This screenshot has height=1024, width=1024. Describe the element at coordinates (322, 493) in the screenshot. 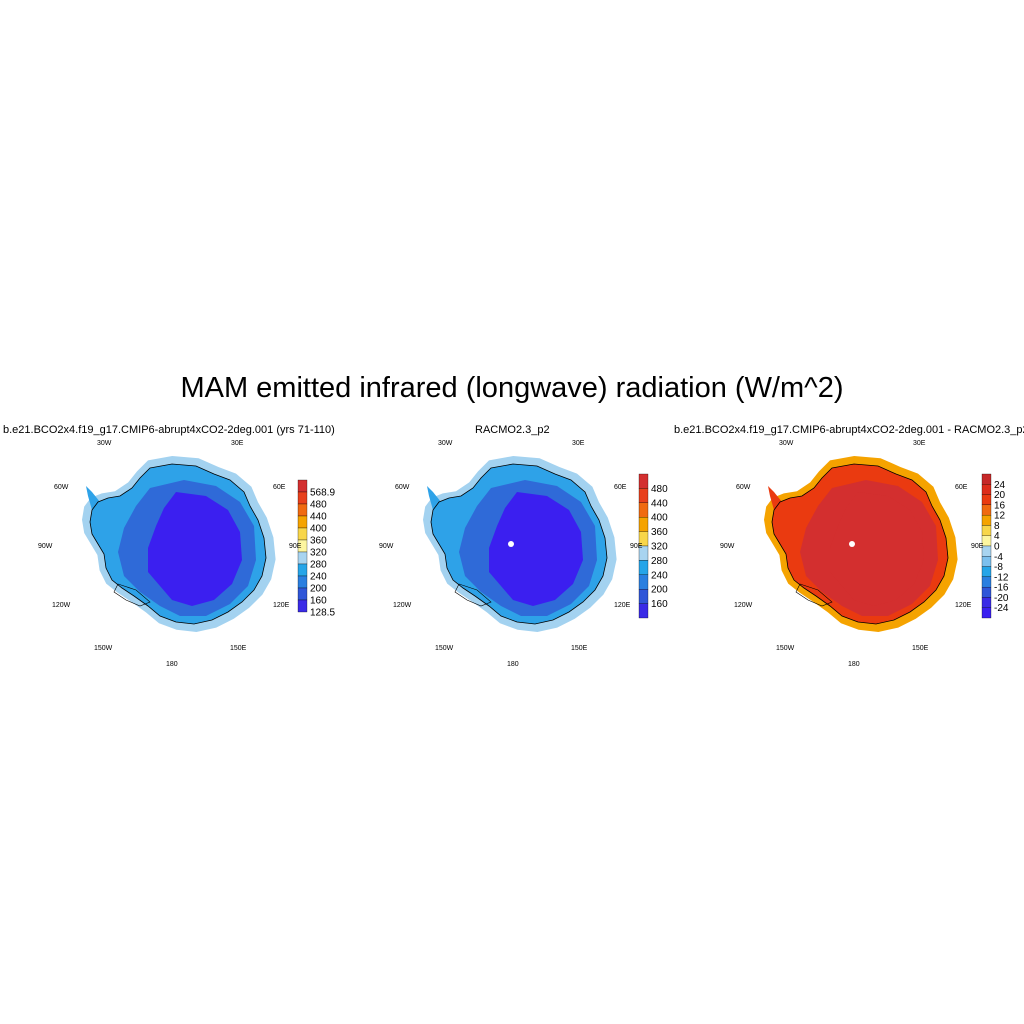

I see `colorbar-label: 568.9` at that location.